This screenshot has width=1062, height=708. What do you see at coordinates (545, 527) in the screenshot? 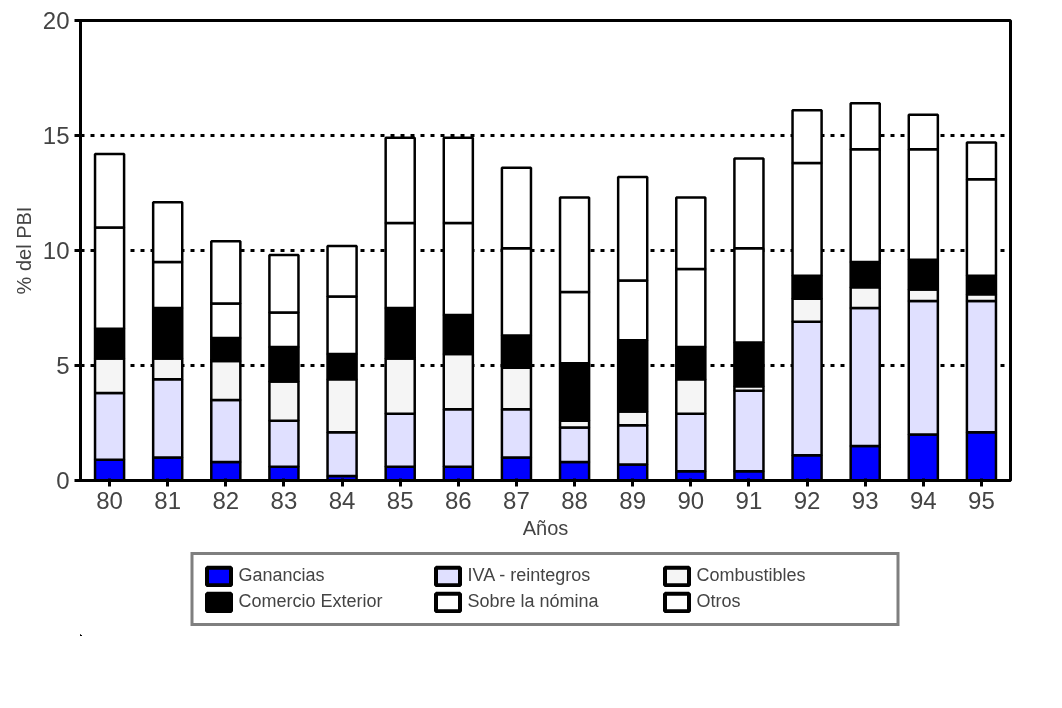
I see `x-axis-title: Años` at bounding box center [545, 527].